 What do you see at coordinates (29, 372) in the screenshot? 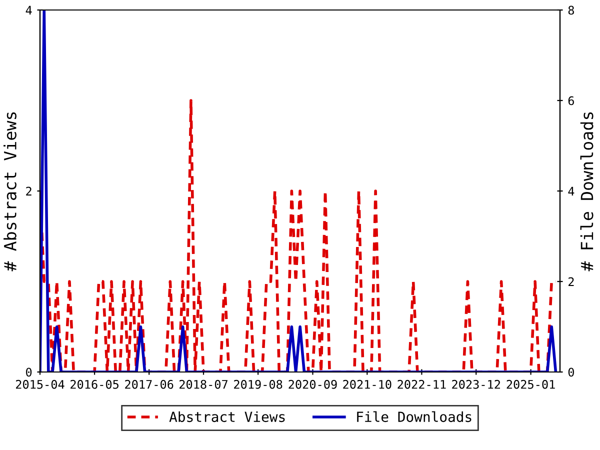
I see `y-tick-label: 0` at bounding box center [29, 372].